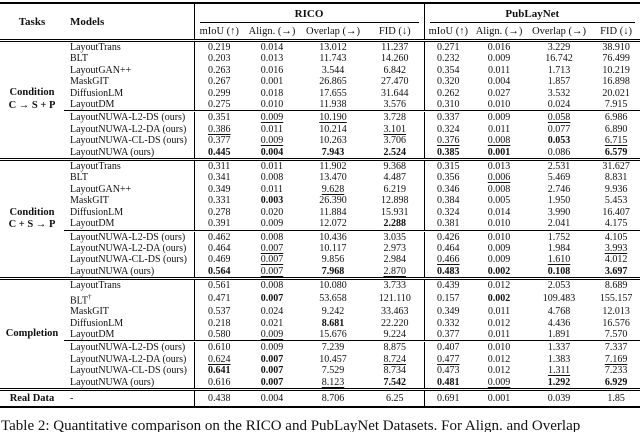  Describe the element at coordinates (219, 299) in the screenshot. I see `value-cell: 0.471` at that location.